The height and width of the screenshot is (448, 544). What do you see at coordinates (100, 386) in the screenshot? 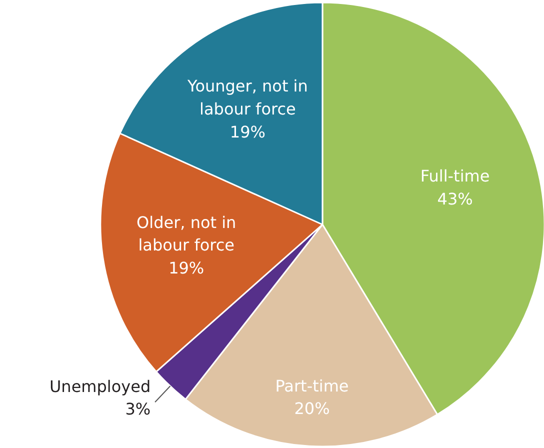
I see `slice-label: Unemployed` at bounding box center [100, 386].